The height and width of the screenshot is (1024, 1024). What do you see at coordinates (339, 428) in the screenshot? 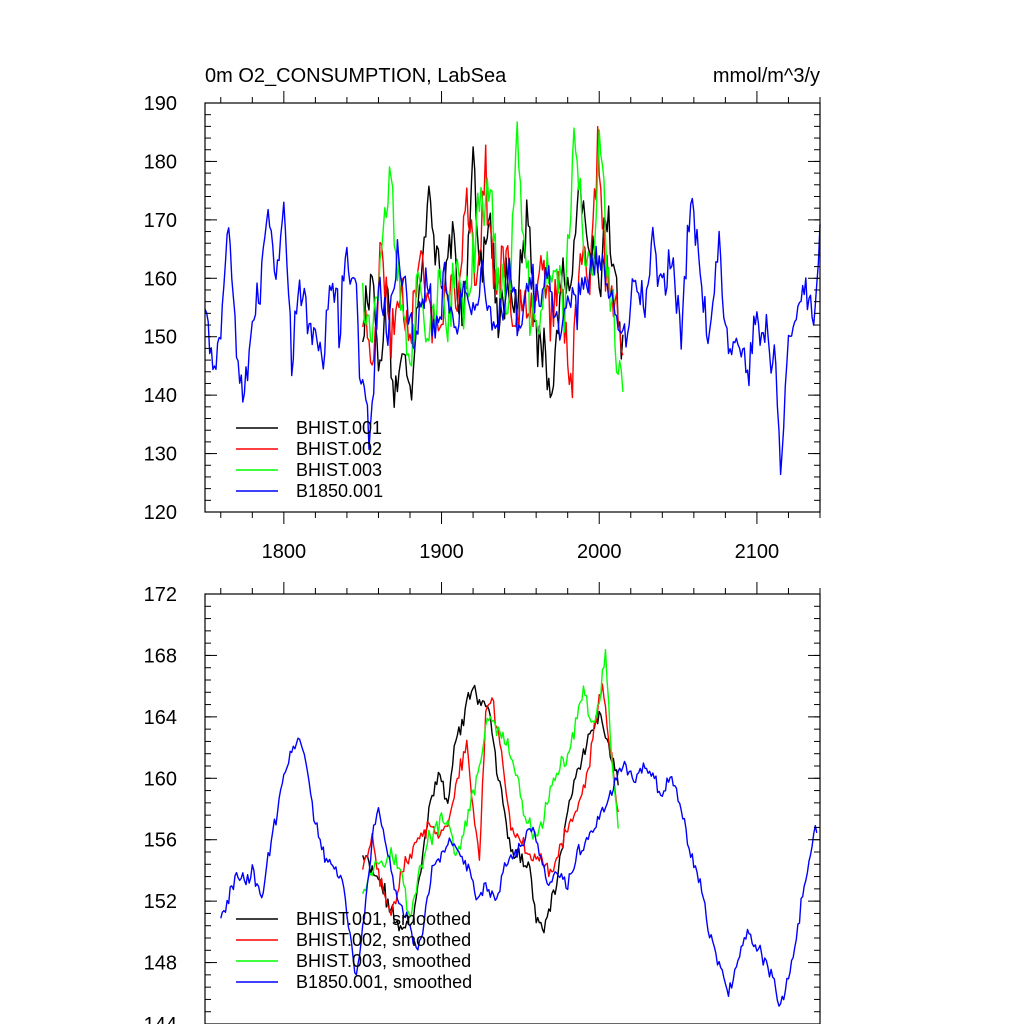
I see `top-legend-label-1: BHIST.001` at bounding box center [339, 428].